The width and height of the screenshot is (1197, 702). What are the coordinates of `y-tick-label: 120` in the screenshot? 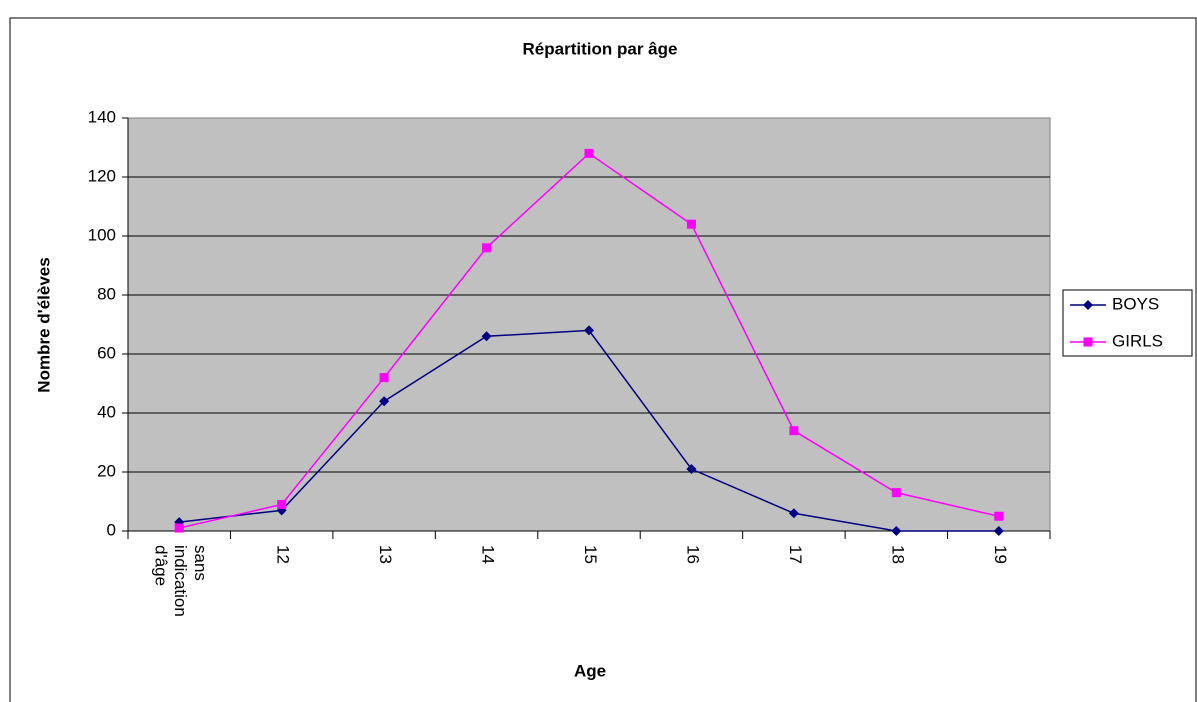 It's located at (102, 175).